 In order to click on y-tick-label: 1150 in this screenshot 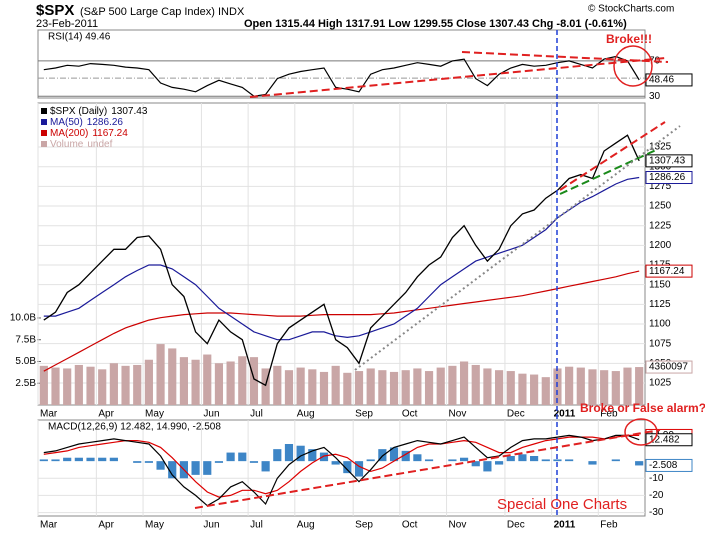, I will do `click(660, 284)`.